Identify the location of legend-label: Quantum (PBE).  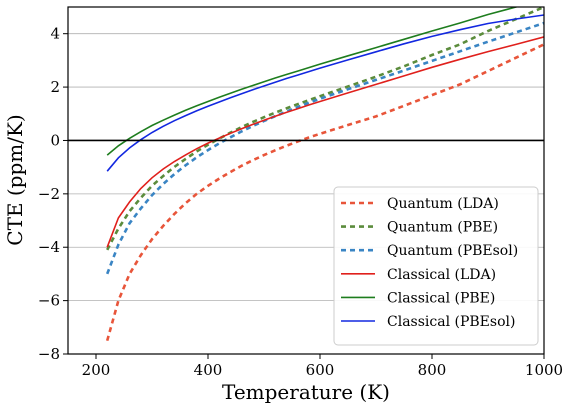
(442, 228).